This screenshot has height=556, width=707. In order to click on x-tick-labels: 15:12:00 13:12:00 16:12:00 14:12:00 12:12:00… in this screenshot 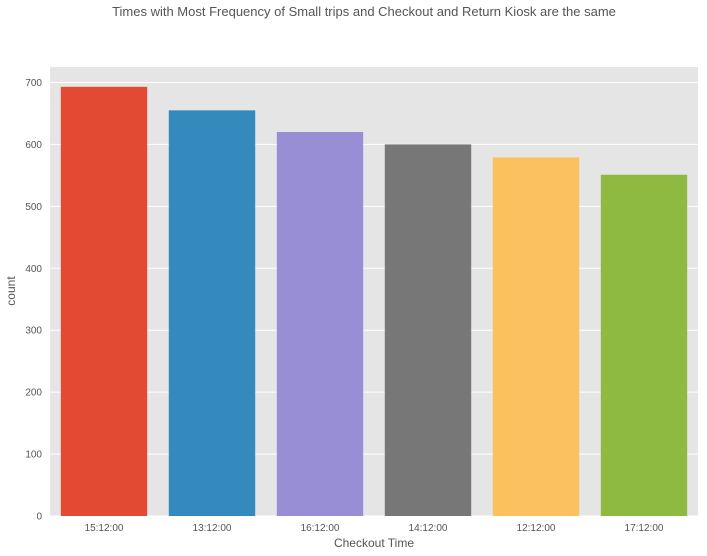, I will do `click(374, 528)`.